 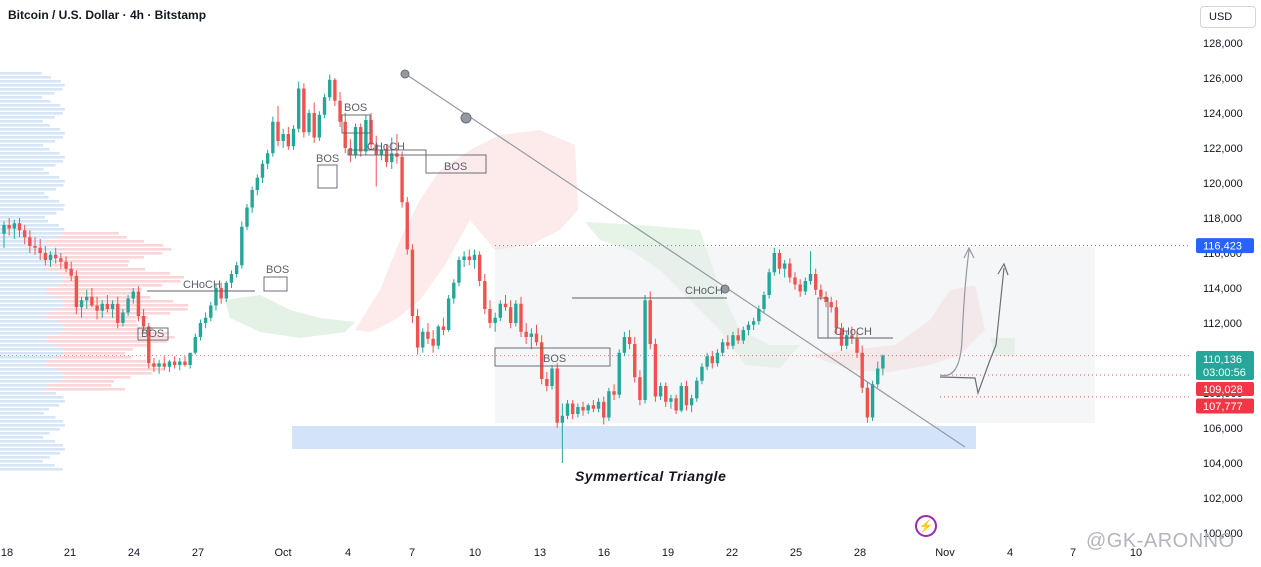 What do you see at coordinates (1223, 44) in the screenshot?
I see `price-tick-label: 128,000` at bounding box center [1223, 44].